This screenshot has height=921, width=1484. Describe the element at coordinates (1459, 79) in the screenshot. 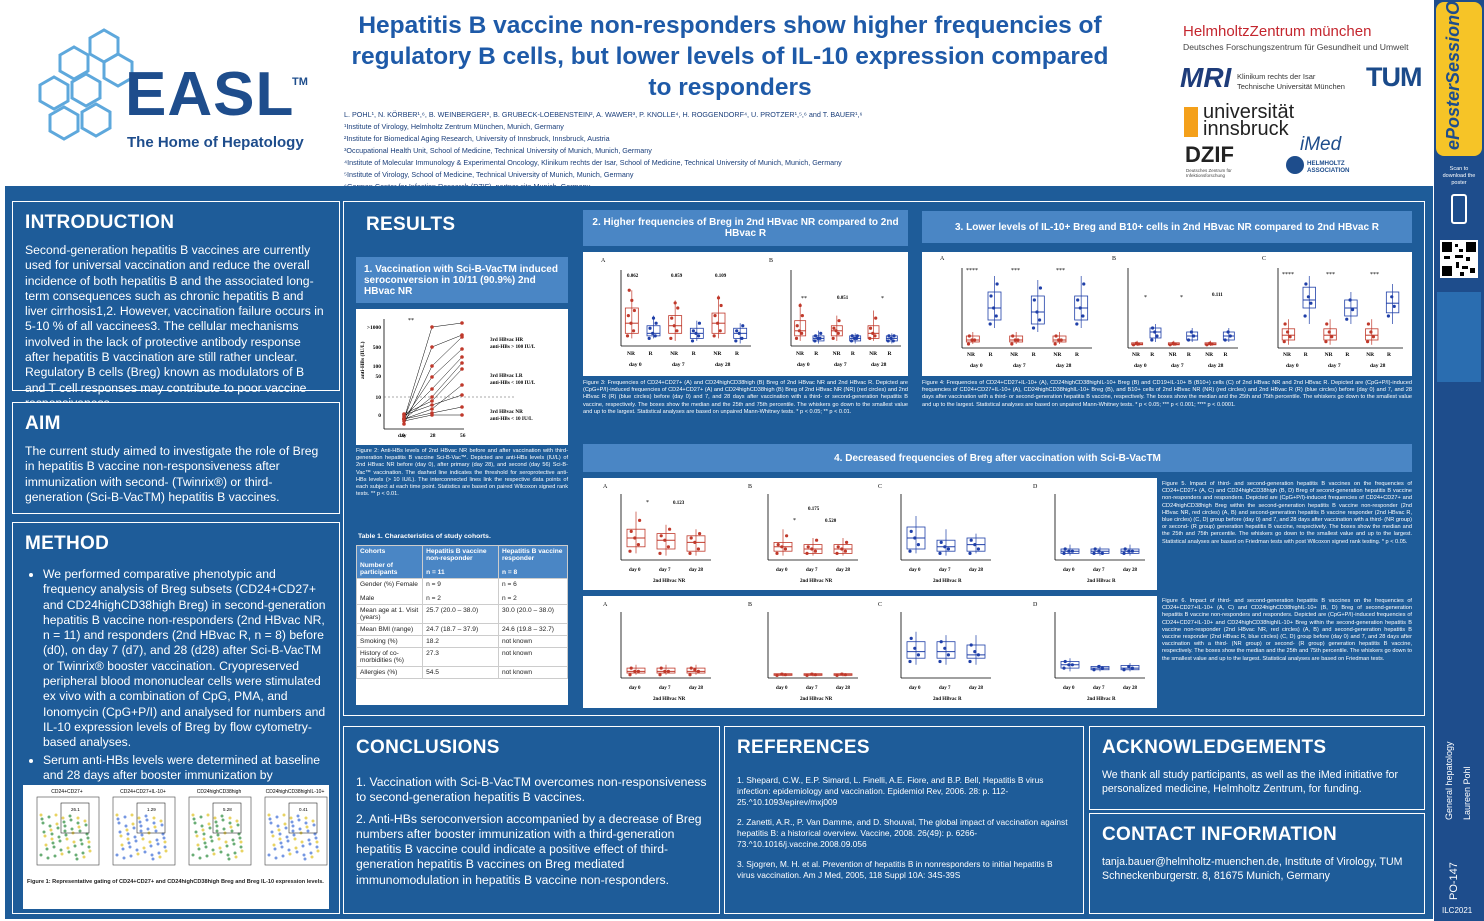

I see `eposter-brand-box` at that location.